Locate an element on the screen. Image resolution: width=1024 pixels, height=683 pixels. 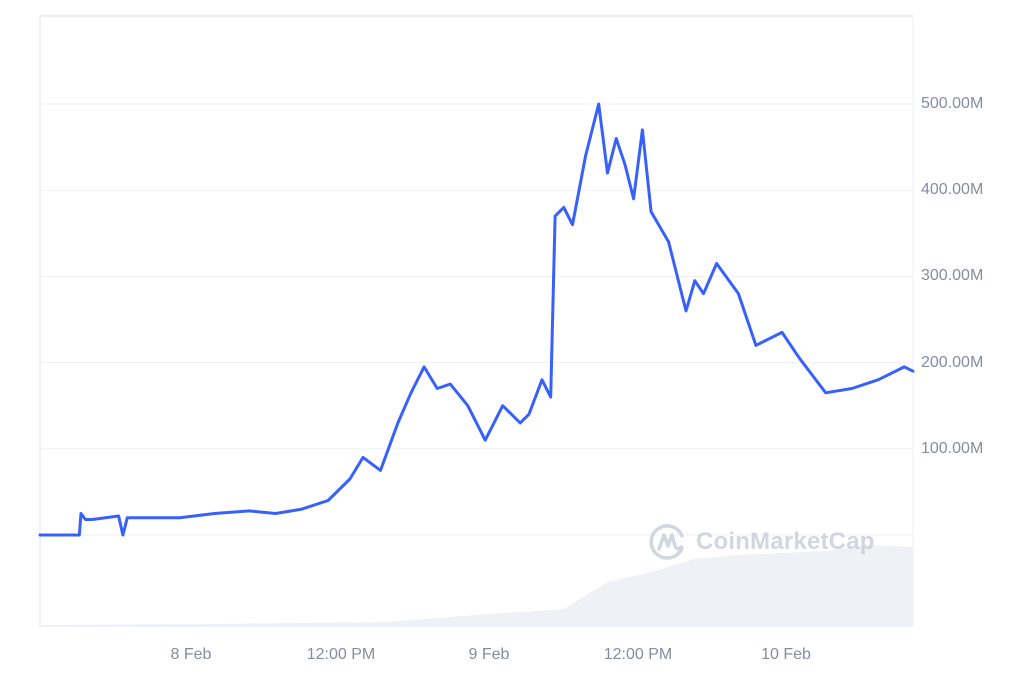
y-tick-200m: 200.00M is located at coordinates (952, 362).